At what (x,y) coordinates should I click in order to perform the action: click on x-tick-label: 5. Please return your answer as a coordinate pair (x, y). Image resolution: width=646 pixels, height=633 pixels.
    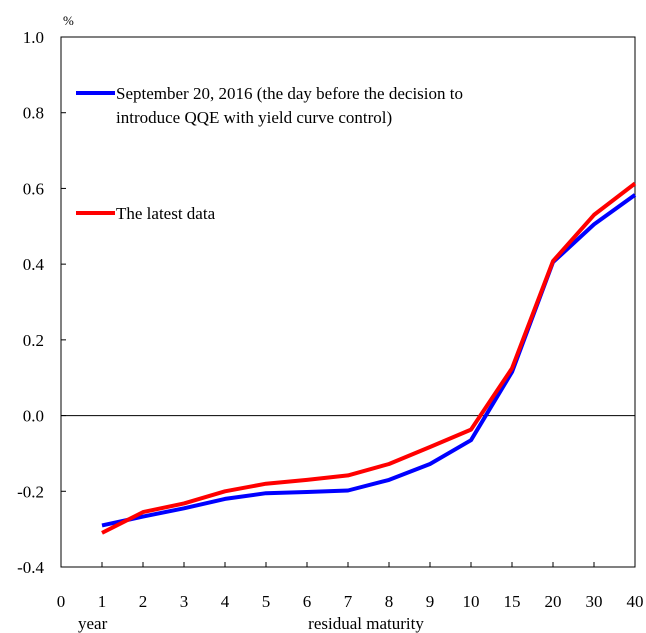
    Looking at the image, I should click on (266, 601).